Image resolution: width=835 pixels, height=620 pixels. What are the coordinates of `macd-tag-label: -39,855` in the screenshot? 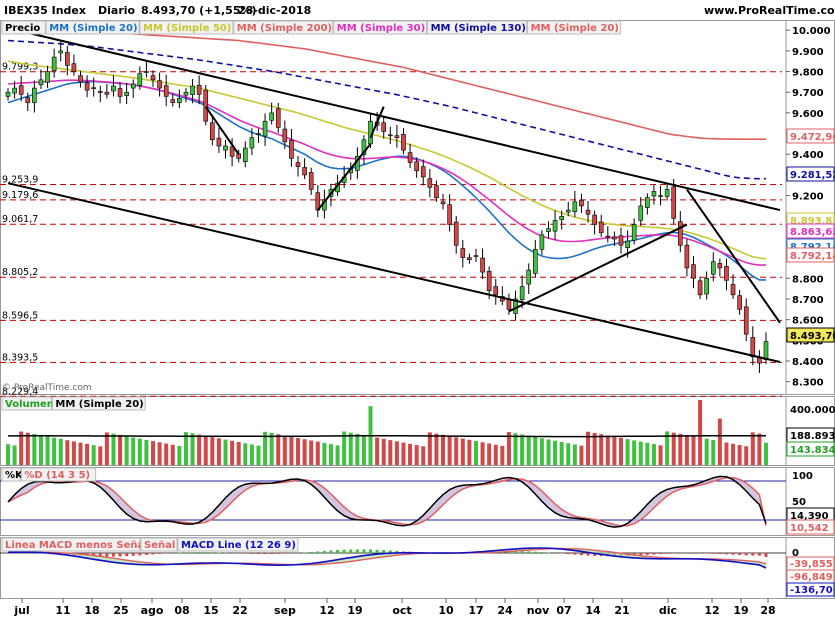 It's located at (811, 564).